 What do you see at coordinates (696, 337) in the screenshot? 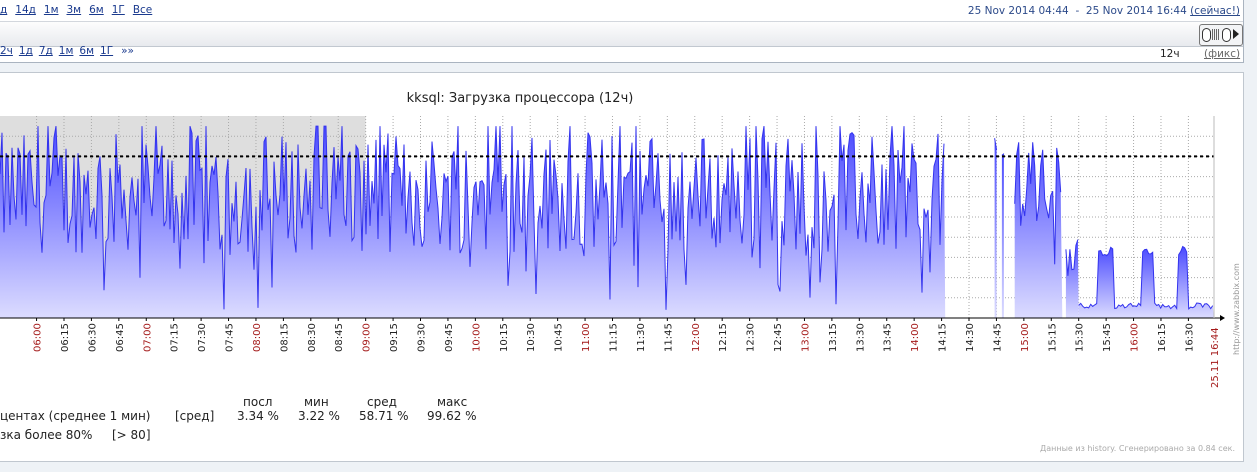
I see `x-tick-label: 12:00` at bounding box center [696, 337].